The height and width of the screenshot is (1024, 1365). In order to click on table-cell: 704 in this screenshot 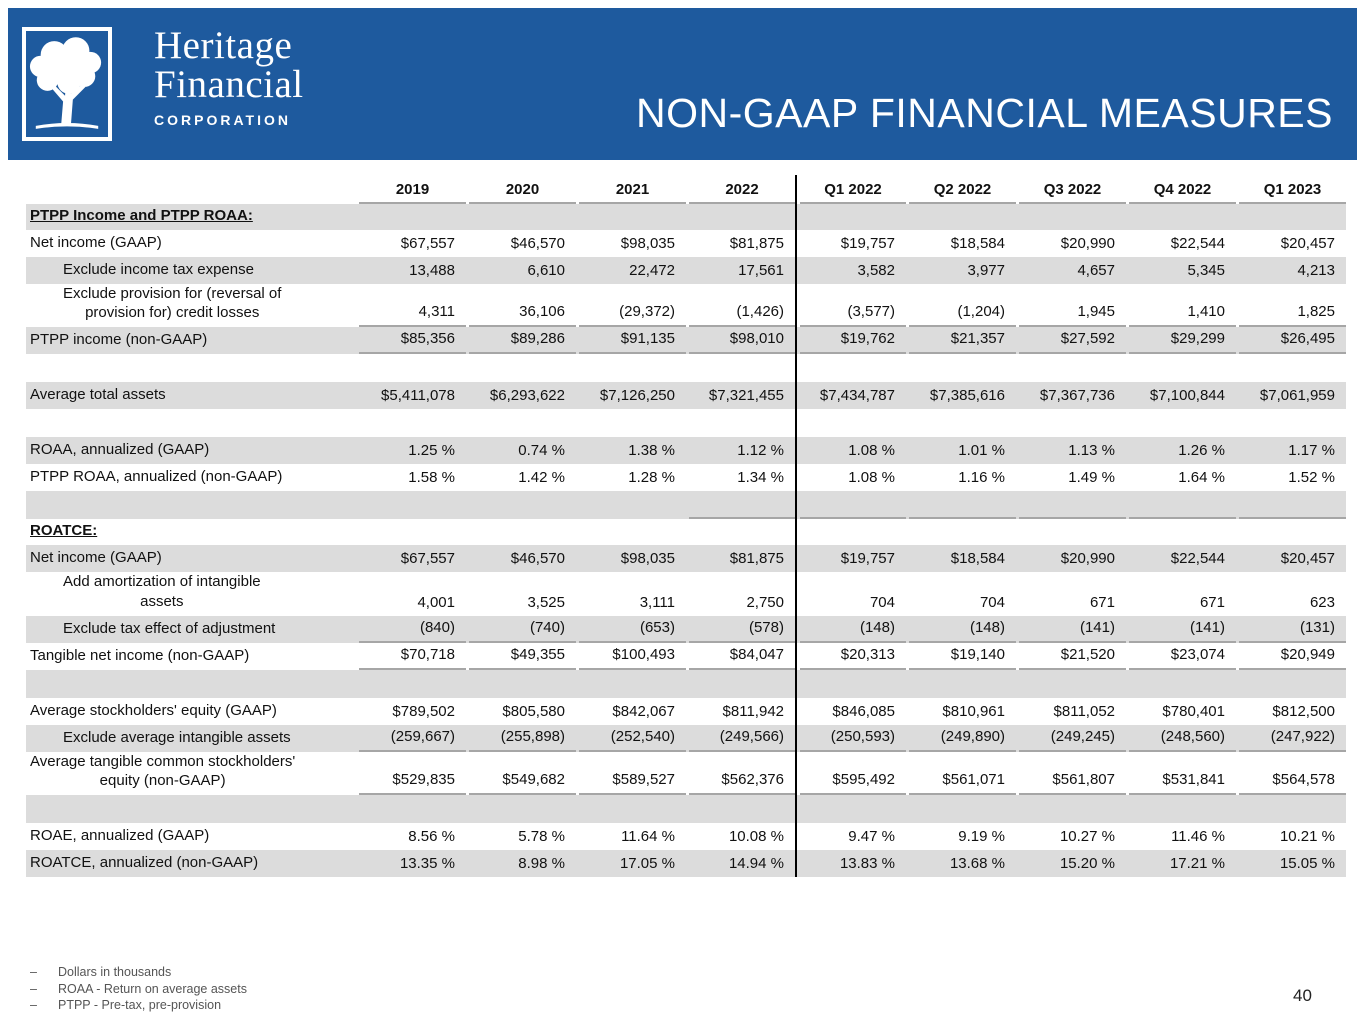, I will do `click(961, 593)`.